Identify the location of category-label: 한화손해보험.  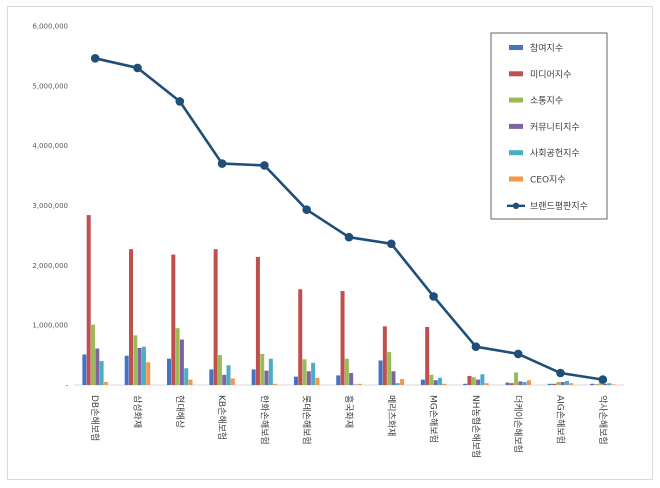
(263, 420).